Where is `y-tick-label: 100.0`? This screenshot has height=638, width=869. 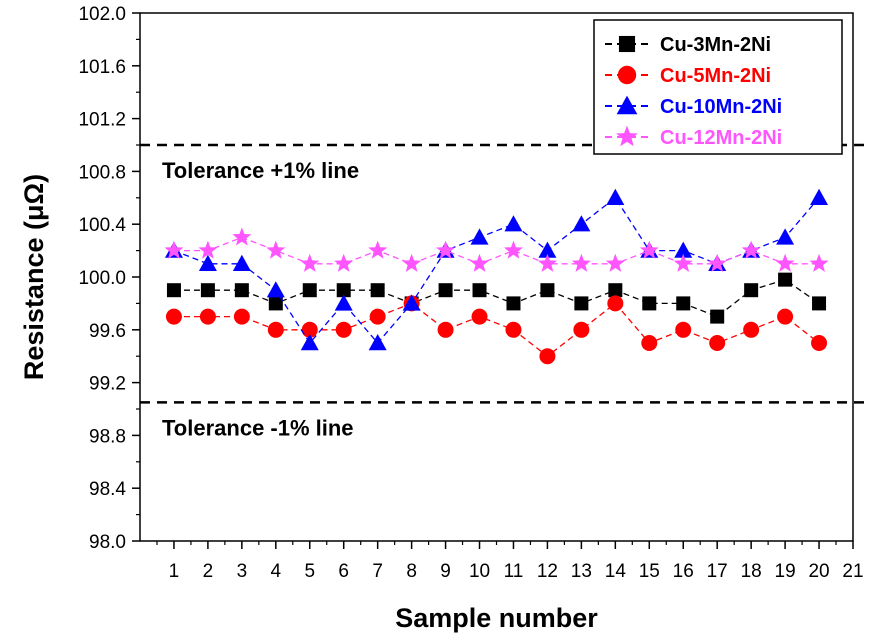 y-tick-label: 100.0 is located at coordinates (102, 278).